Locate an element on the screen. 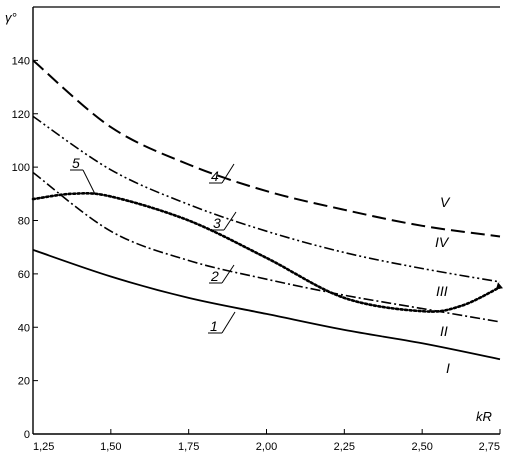  x-tick-label: 2,00 is located at coordinates (266, 447).